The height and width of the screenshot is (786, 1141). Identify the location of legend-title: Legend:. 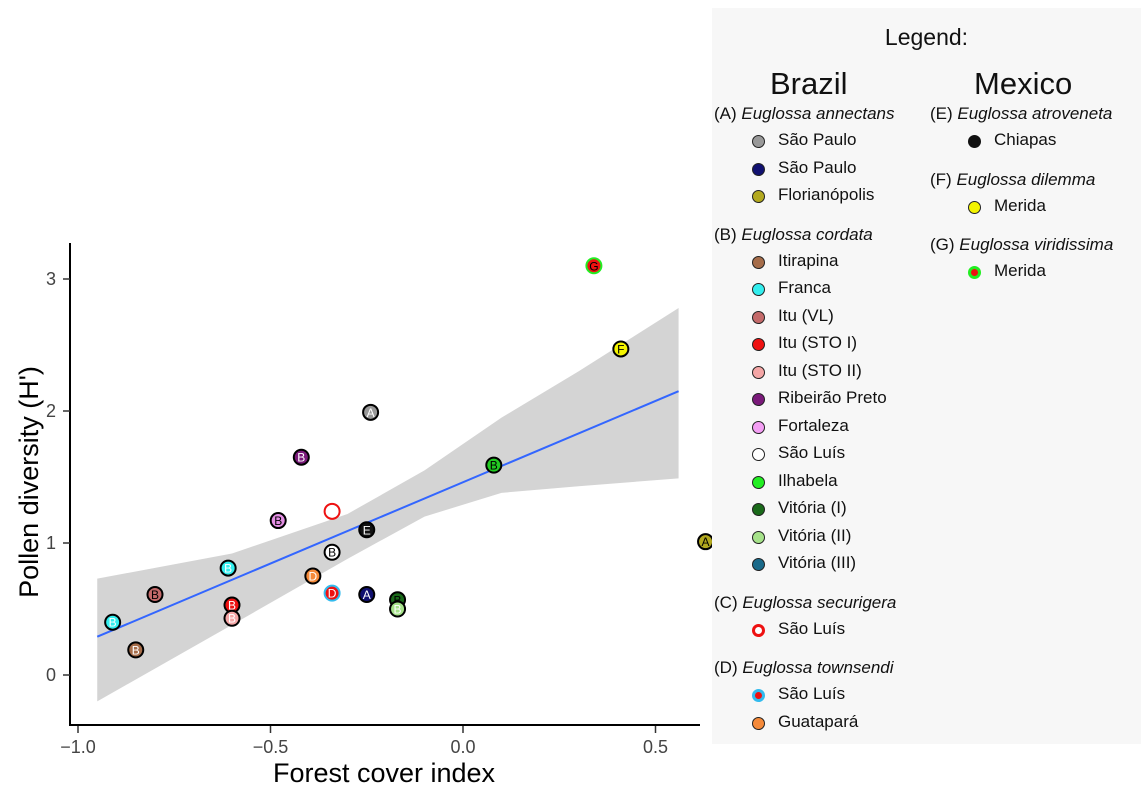
(926, 37).